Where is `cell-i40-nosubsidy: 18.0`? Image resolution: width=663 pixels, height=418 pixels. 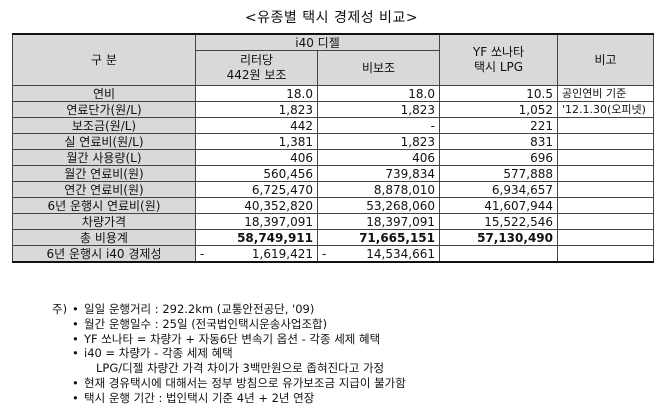 cell-i40-nosubsidy: 18.0 is located at coordinates (378, 93).